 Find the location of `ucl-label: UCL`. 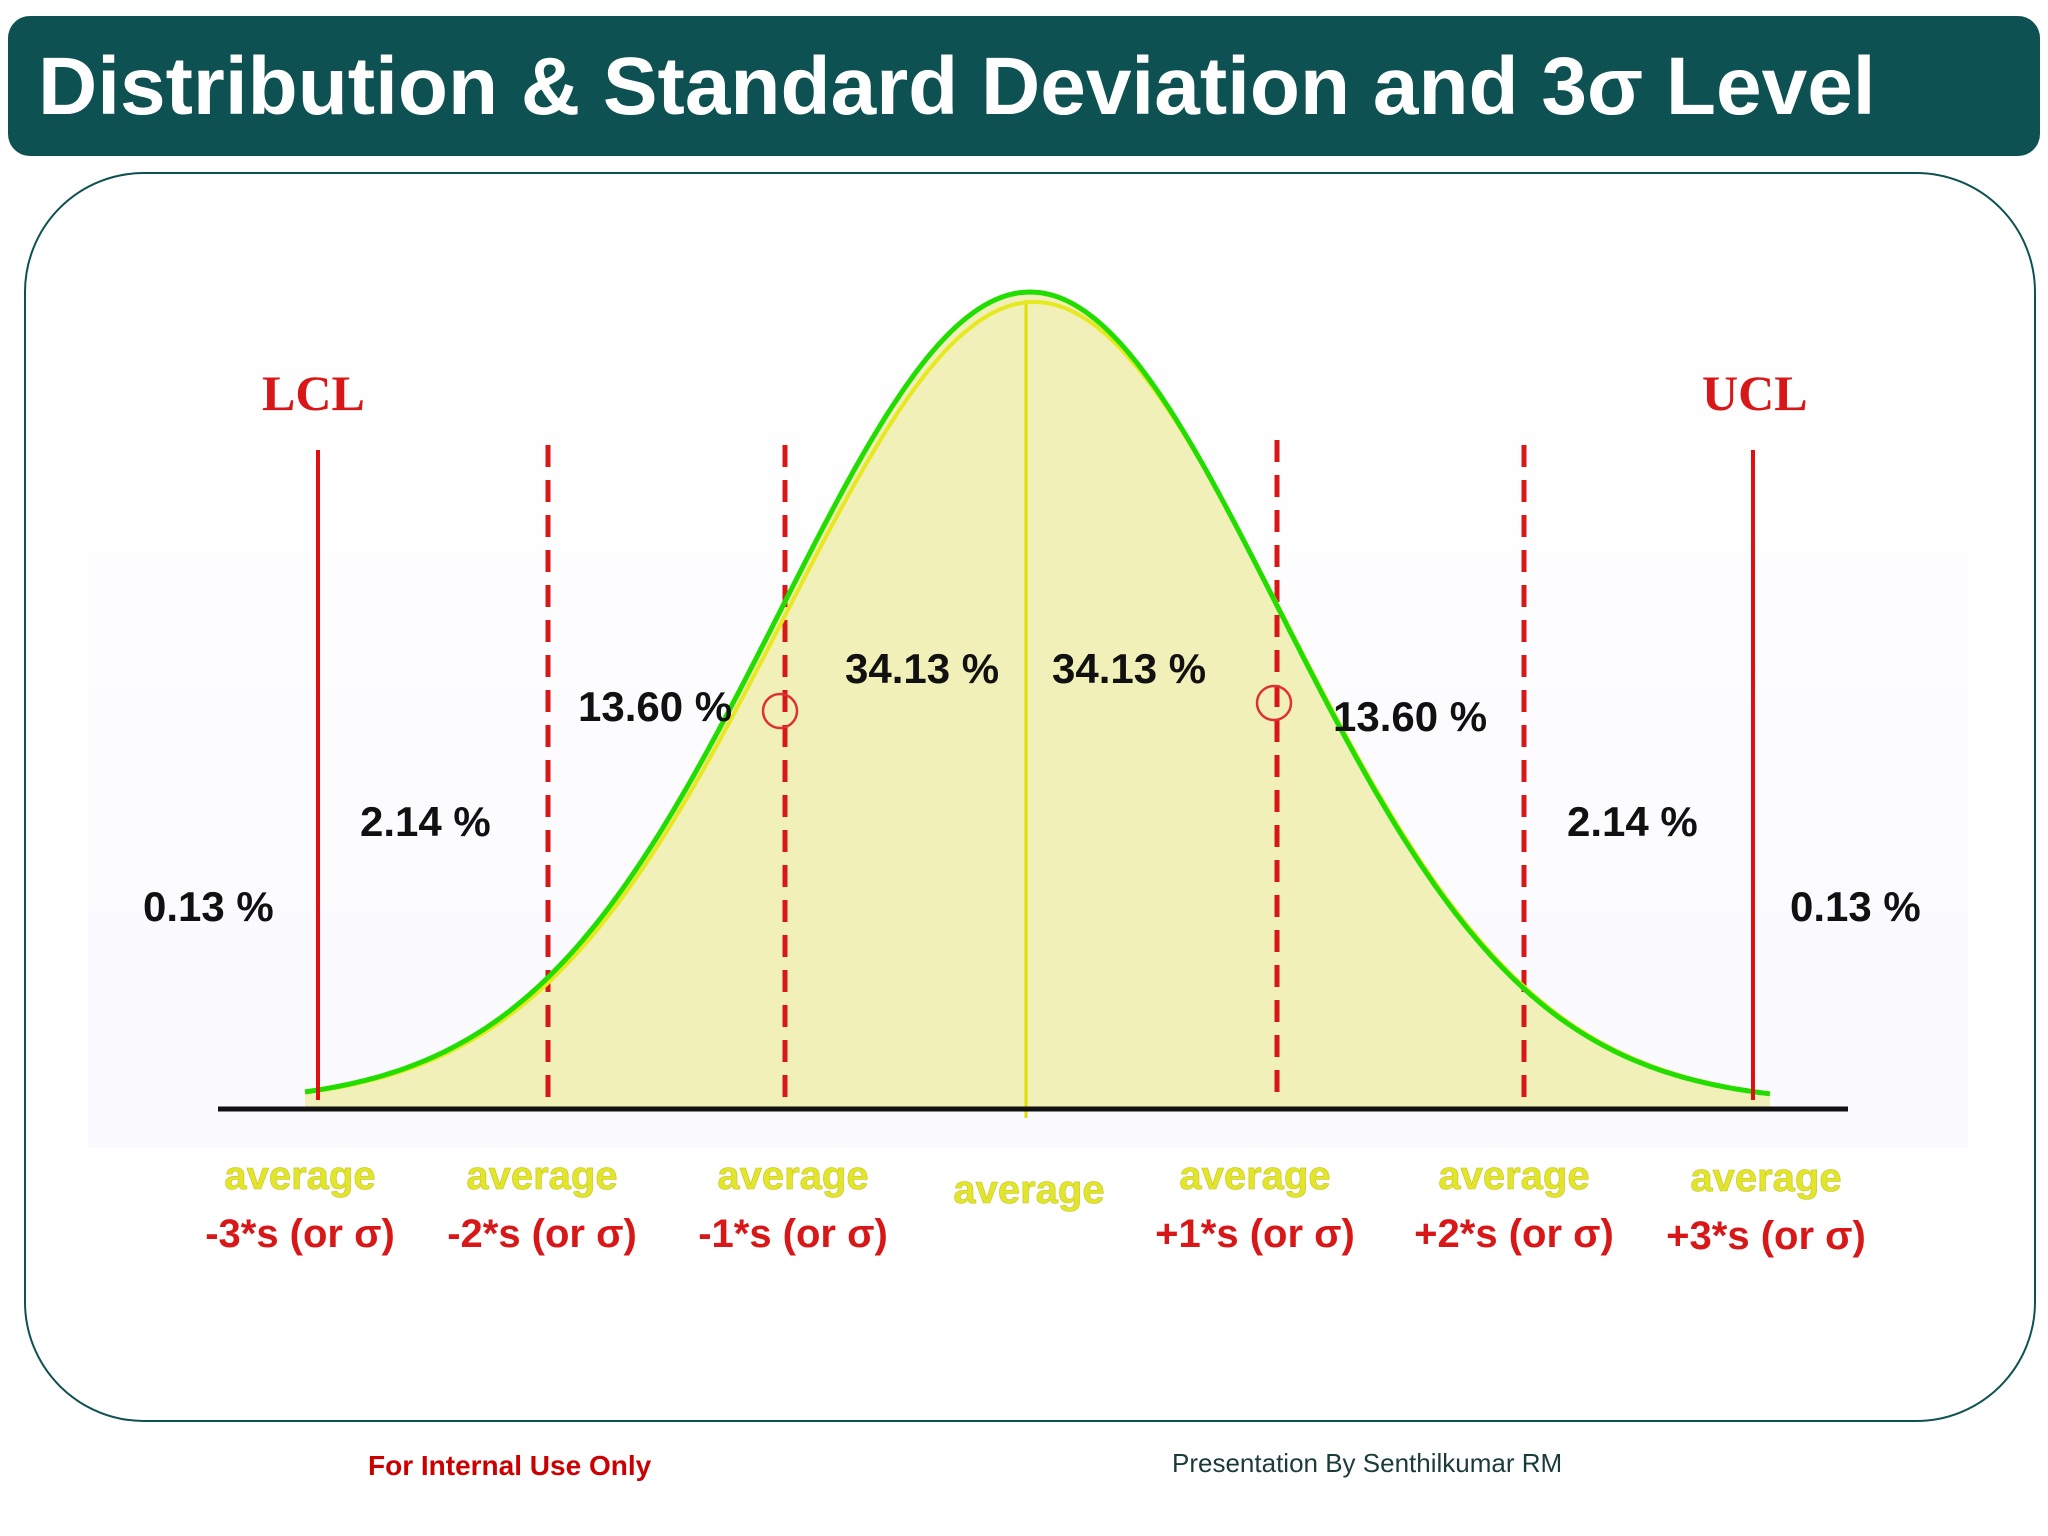

ucl-label: UCL is located at coordinates (1755, 393).